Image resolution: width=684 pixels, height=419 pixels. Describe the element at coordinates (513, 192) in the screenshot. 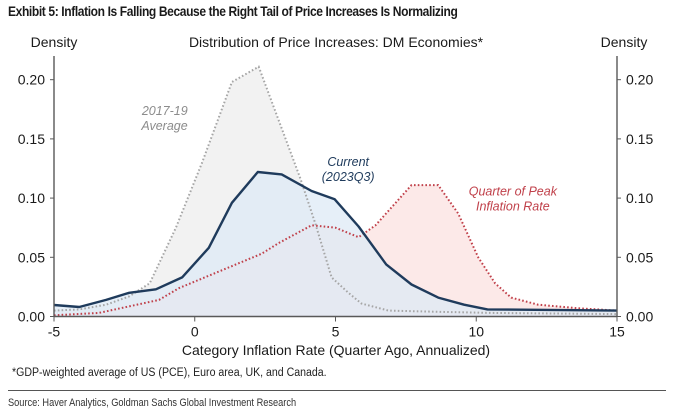

I see `quarter-of-peak-inflation-rate-label: Quarter of Peak` at that location.